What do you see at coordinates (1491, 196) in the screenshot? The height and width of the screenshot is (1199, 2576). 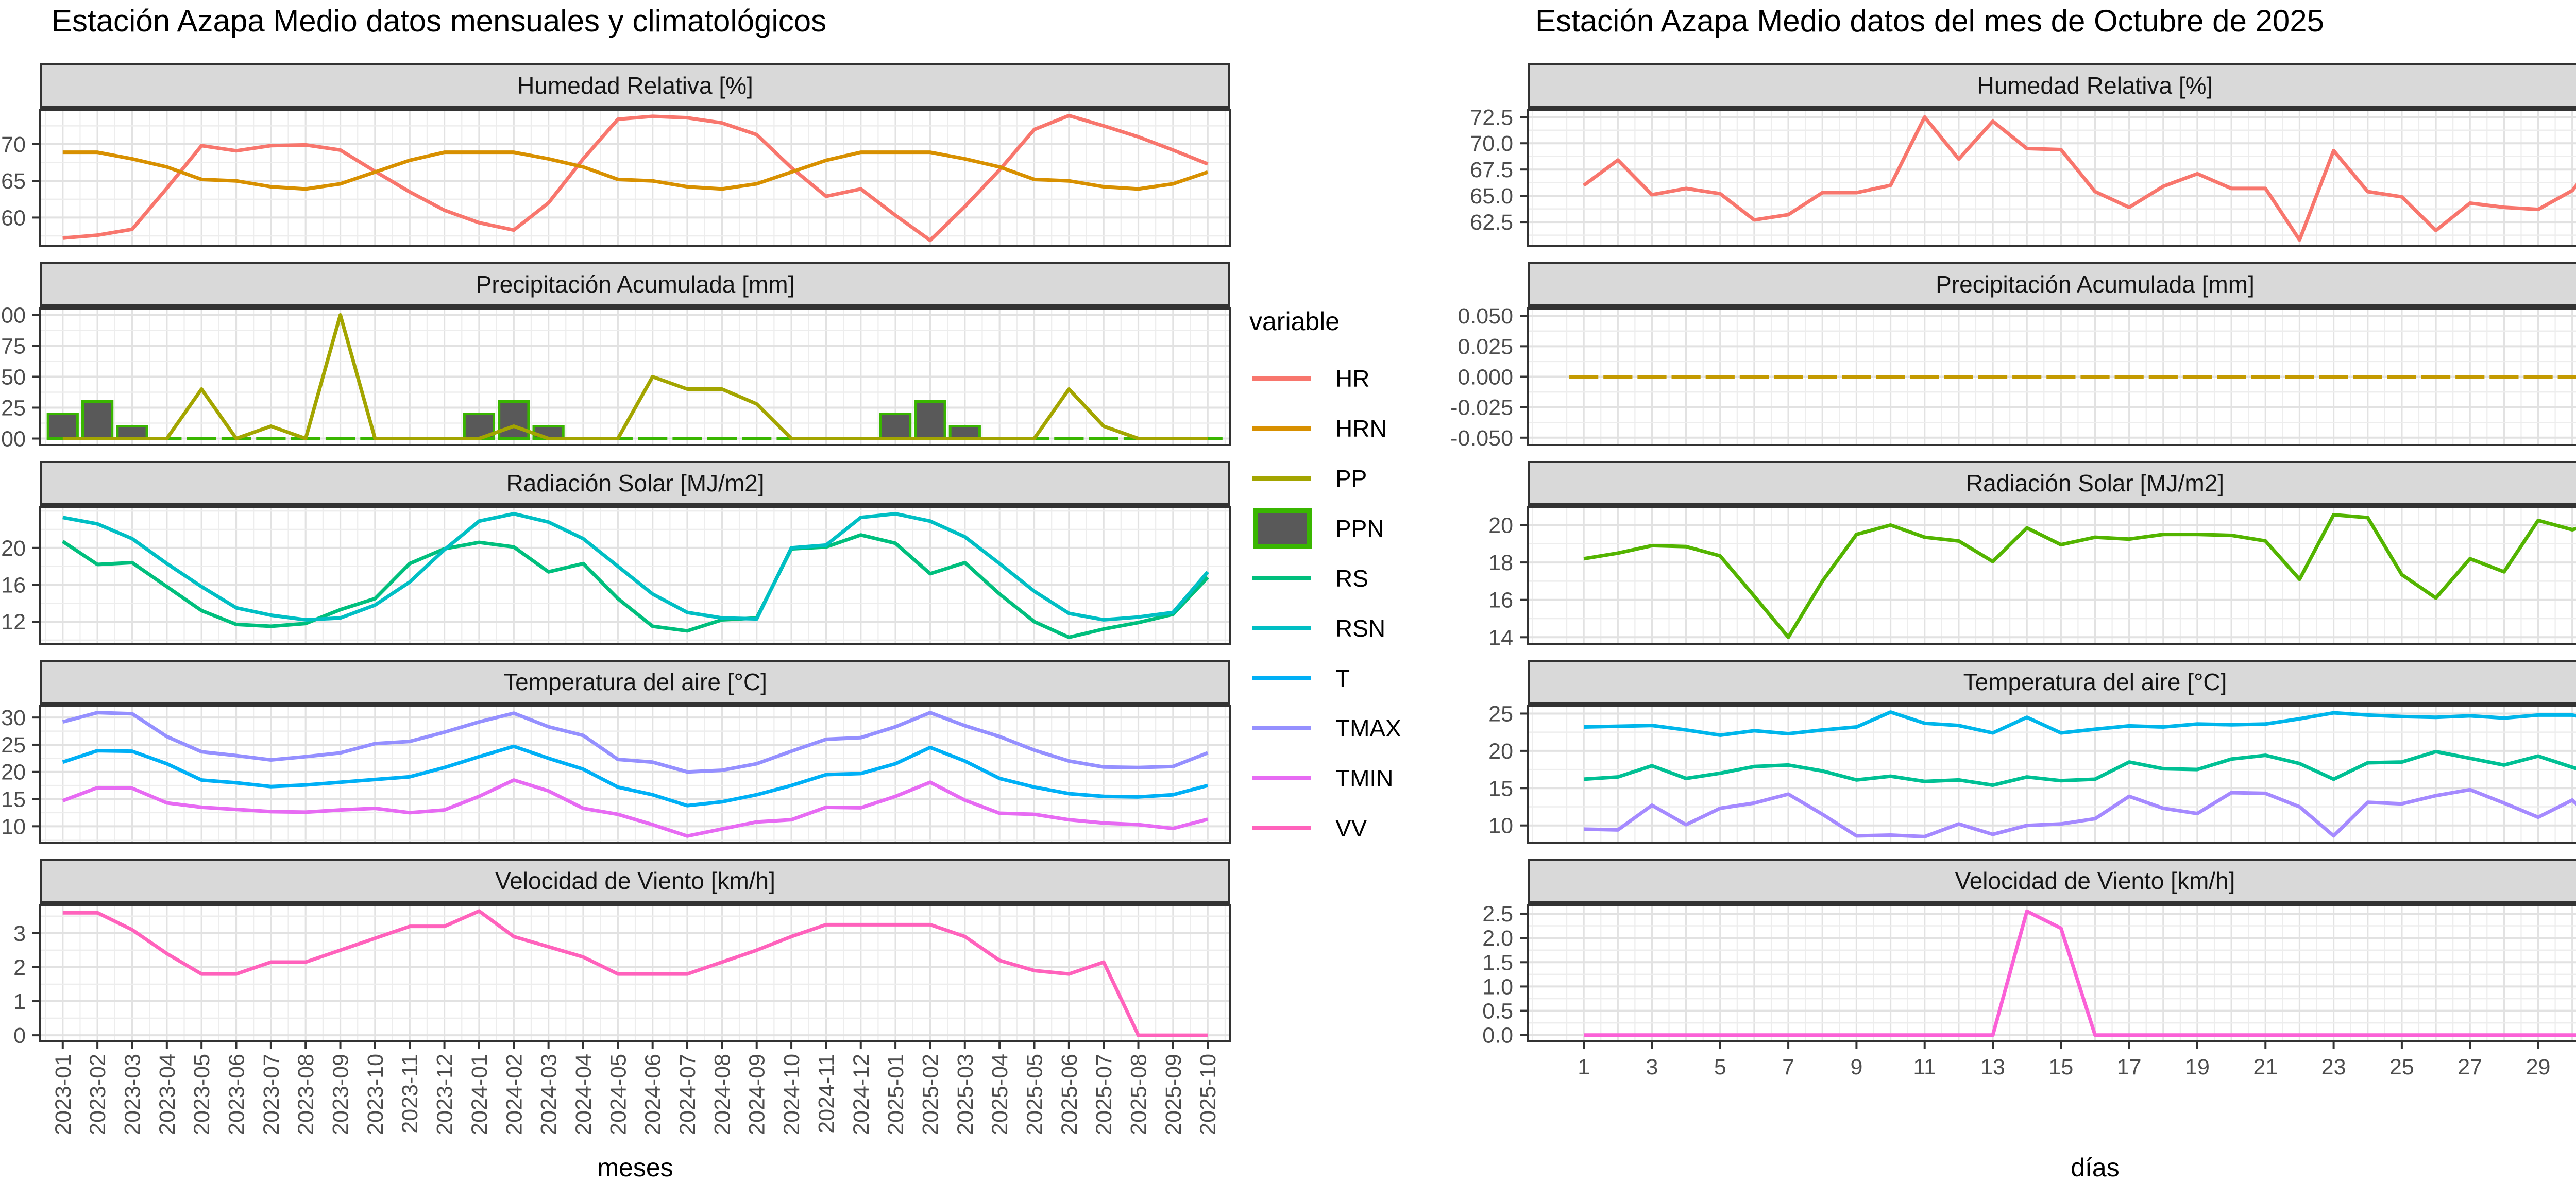 I see `y-tick-label: 65.0` at bounding box center [1491, 196].